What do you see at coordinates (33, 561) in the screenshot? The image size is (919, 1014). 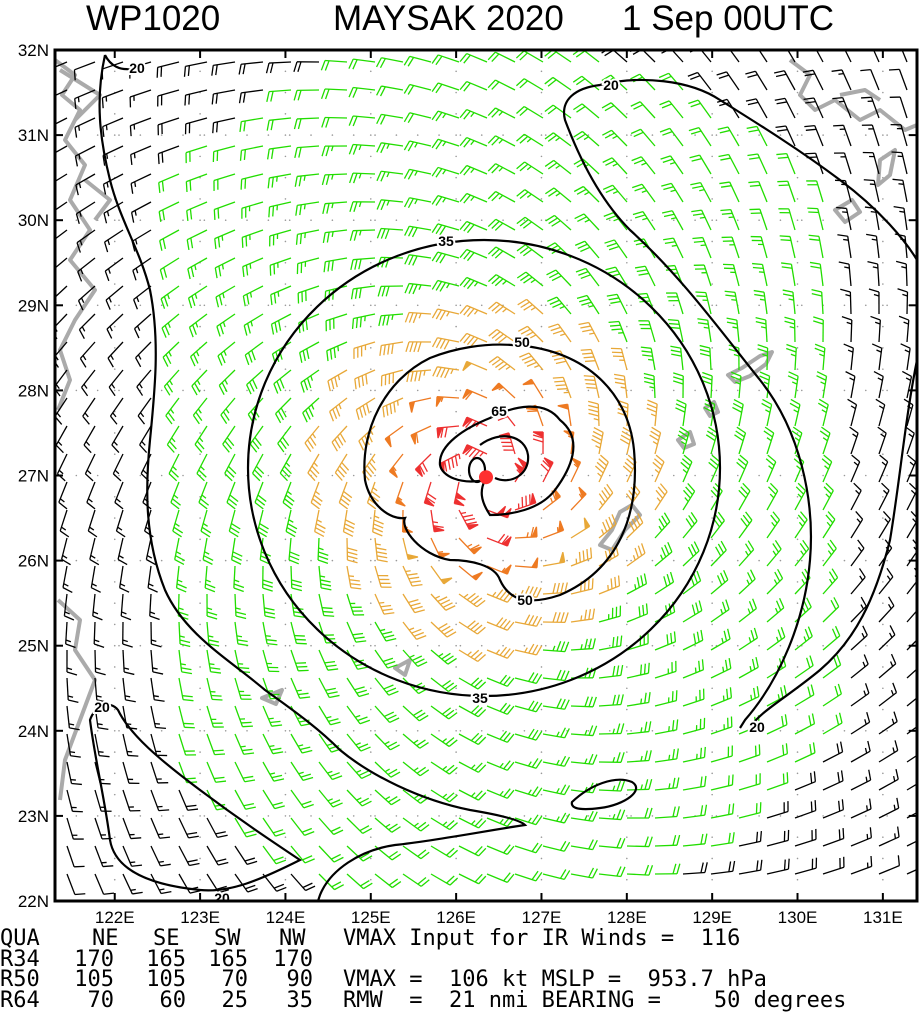 I see `lat-tick-label: 26N` at bounding box center [33, 561].